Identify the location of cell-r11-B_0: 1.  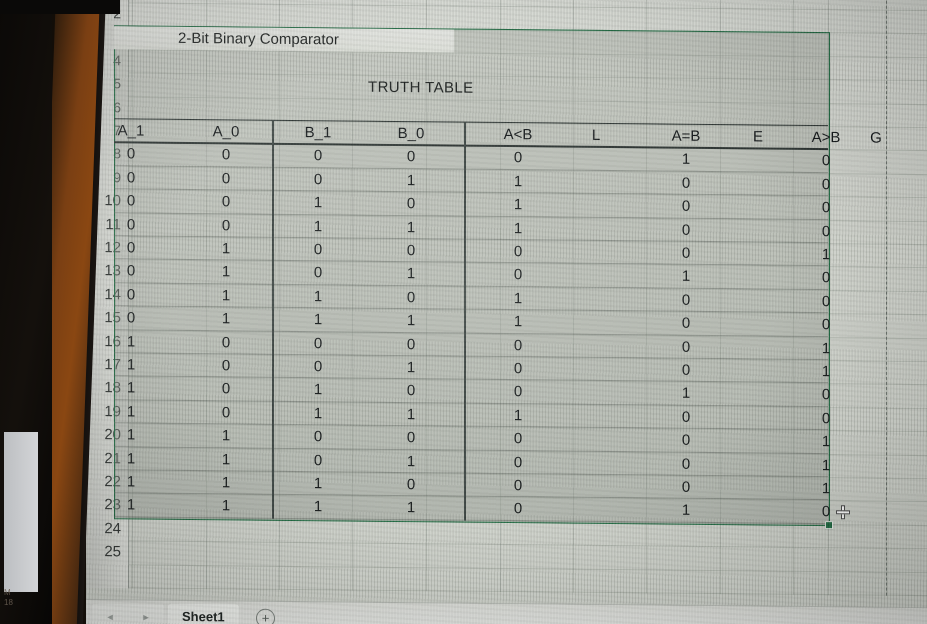
(411, 227).